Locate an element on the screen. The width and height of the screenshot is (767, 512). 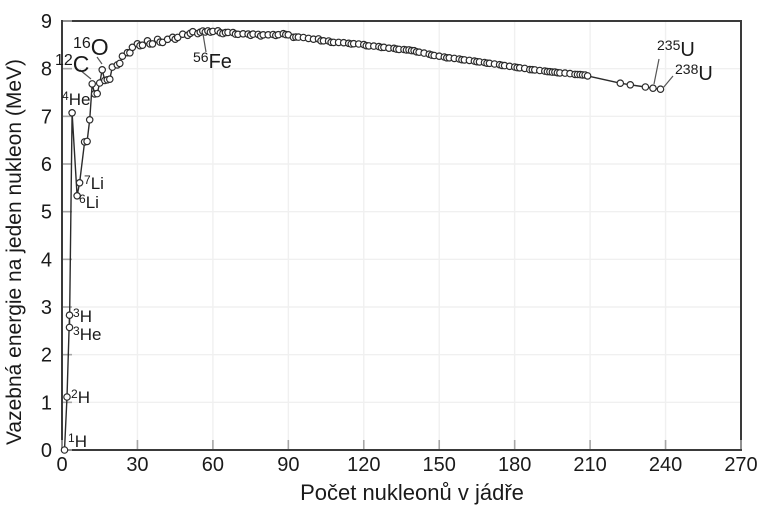
y-tick-label: 3 is located at coordinates (46, 308).